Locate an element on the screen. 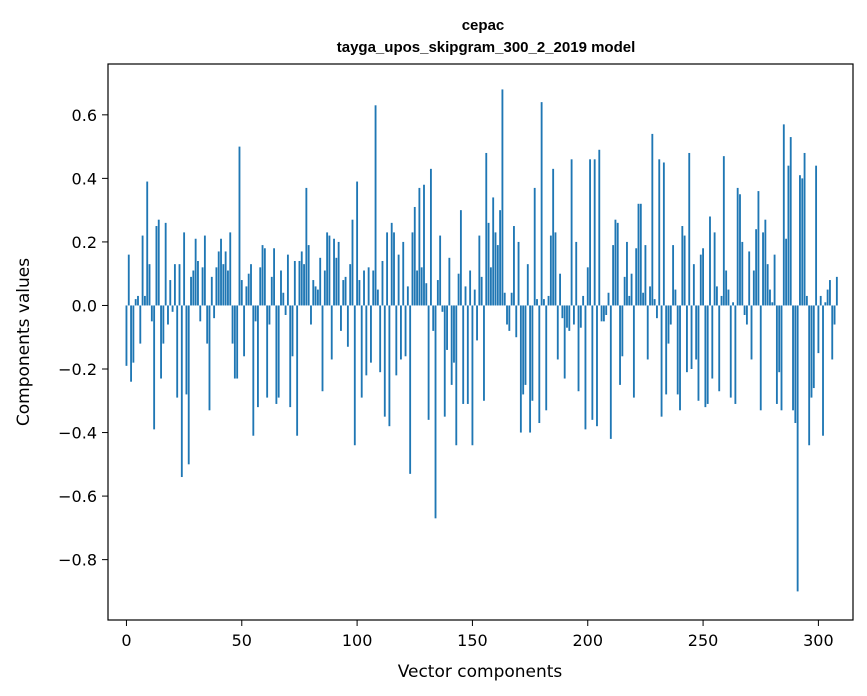 The height and width of the screenshot is (696, 867). y-tick-label: −0.8 is located at coordinates (77, 560).